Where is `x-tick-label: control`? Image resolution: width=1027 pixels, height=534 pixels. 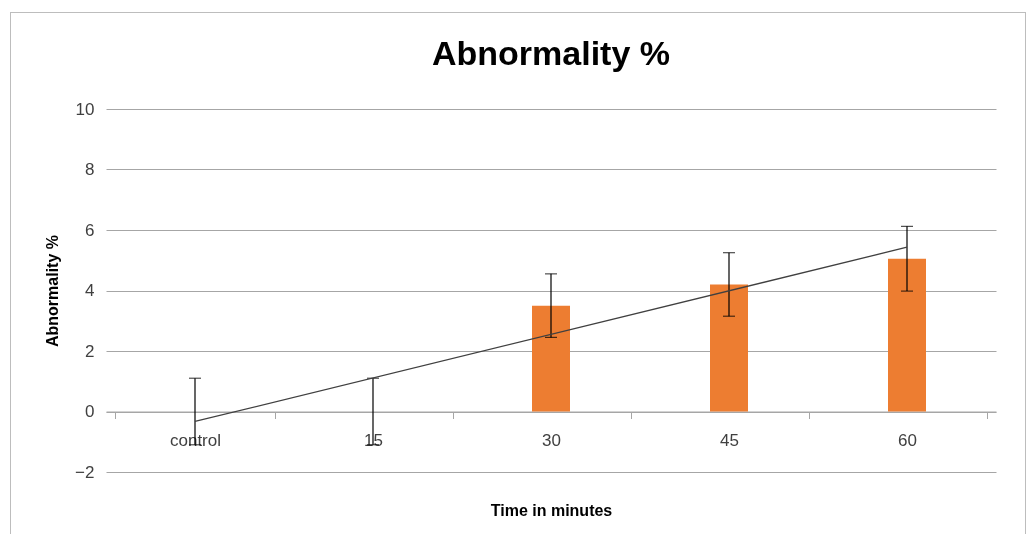 x-tick-label: control is located at coordinates (195, 440).